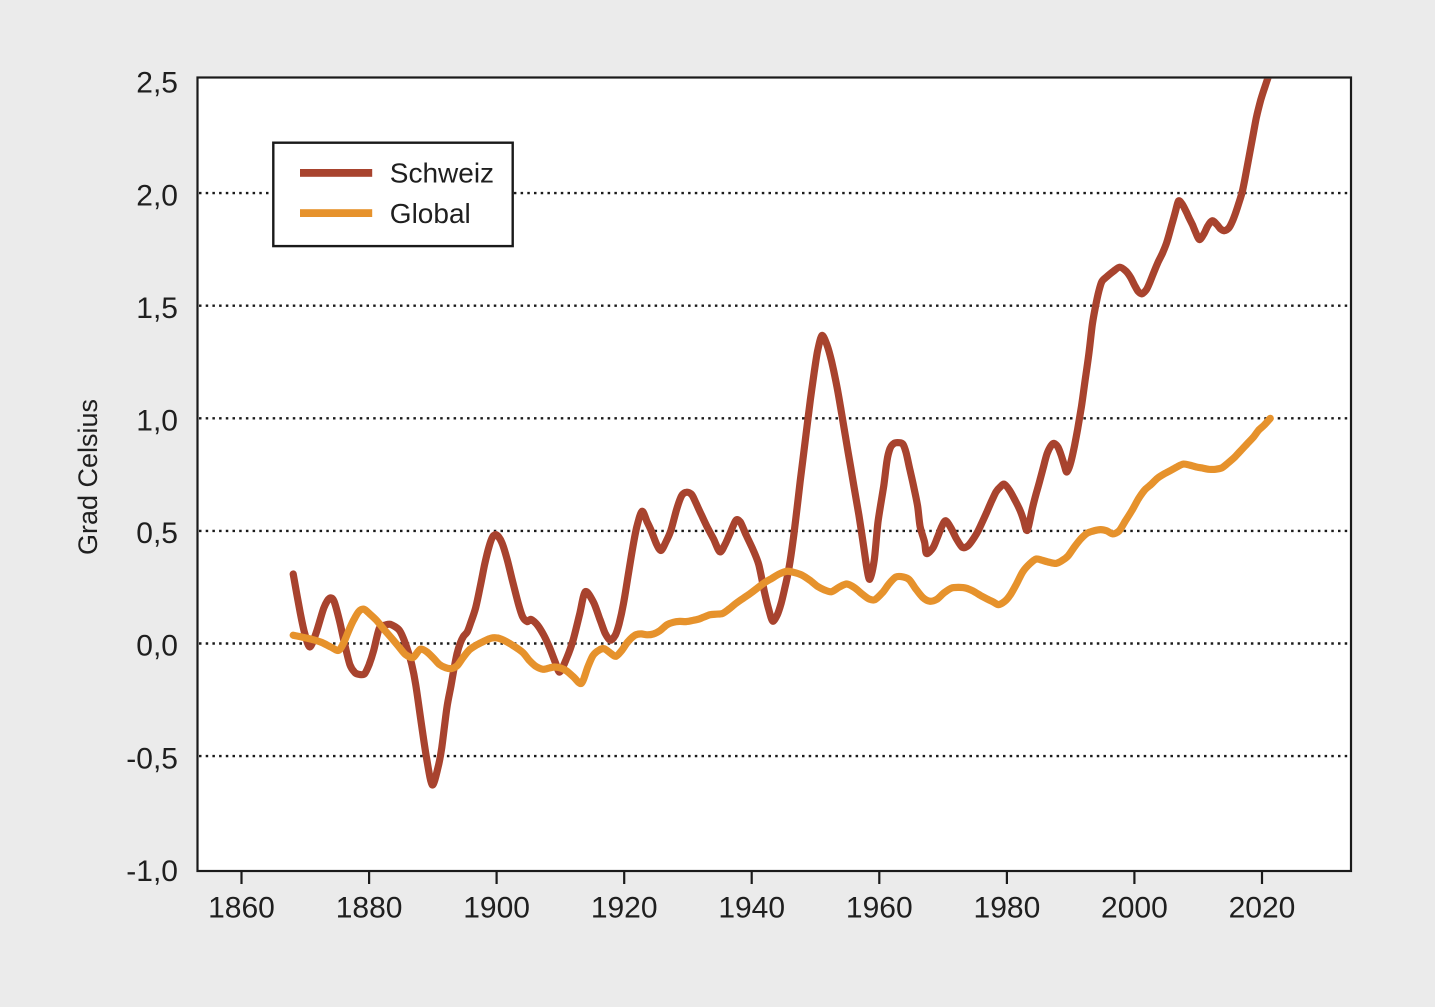 This screenshot has height=1007, width=1435. What do you see at coordinates (152, 758) in the screenshot?
I see `svg-text: -0,5` at bounding box center [152, 758].